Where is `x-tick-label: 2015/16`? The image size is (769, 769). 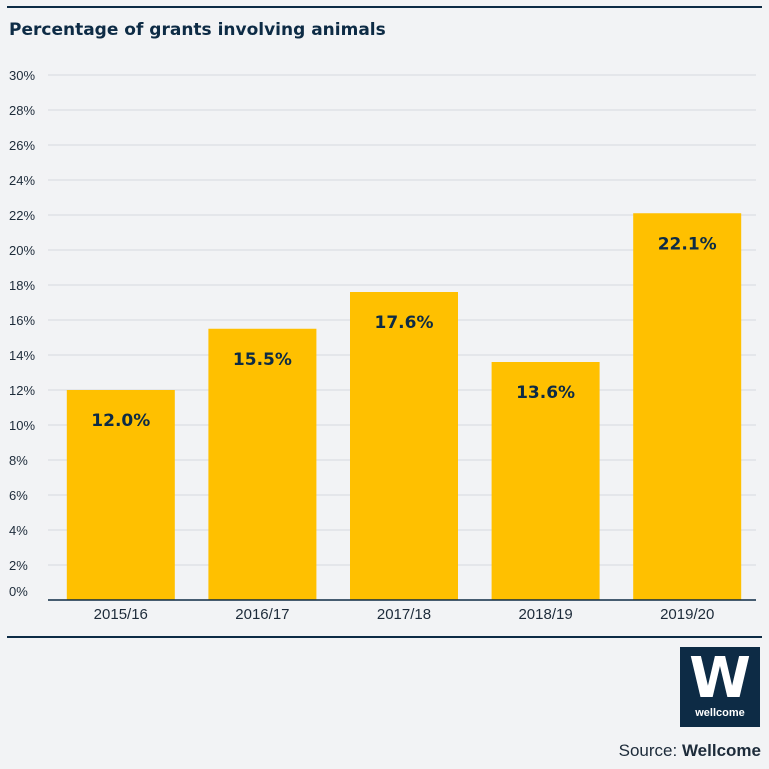
x-tick-label: 2015/16 is located at coordinates (121, 614).